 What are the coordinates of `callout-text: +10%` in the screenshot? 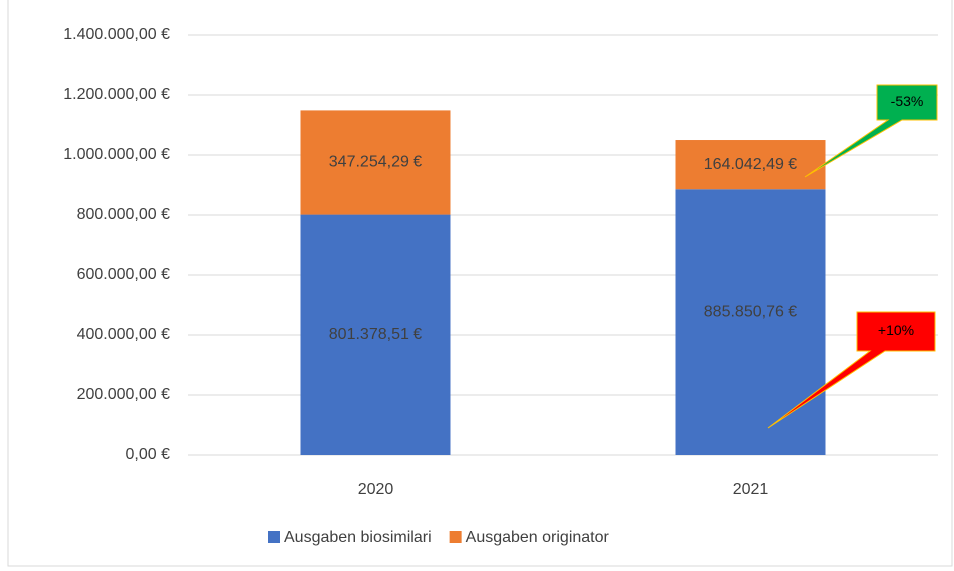 It's located at (896, 330).